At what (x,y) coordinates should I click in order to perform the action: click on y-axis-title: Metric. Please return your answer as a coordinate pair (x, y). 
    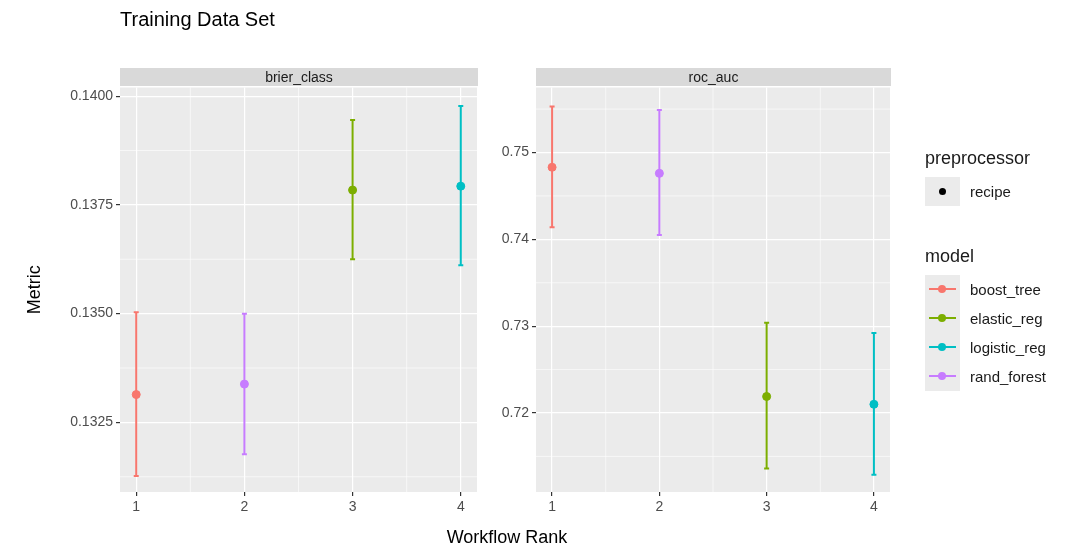
    Looking at the image, I should click on (33, 290).